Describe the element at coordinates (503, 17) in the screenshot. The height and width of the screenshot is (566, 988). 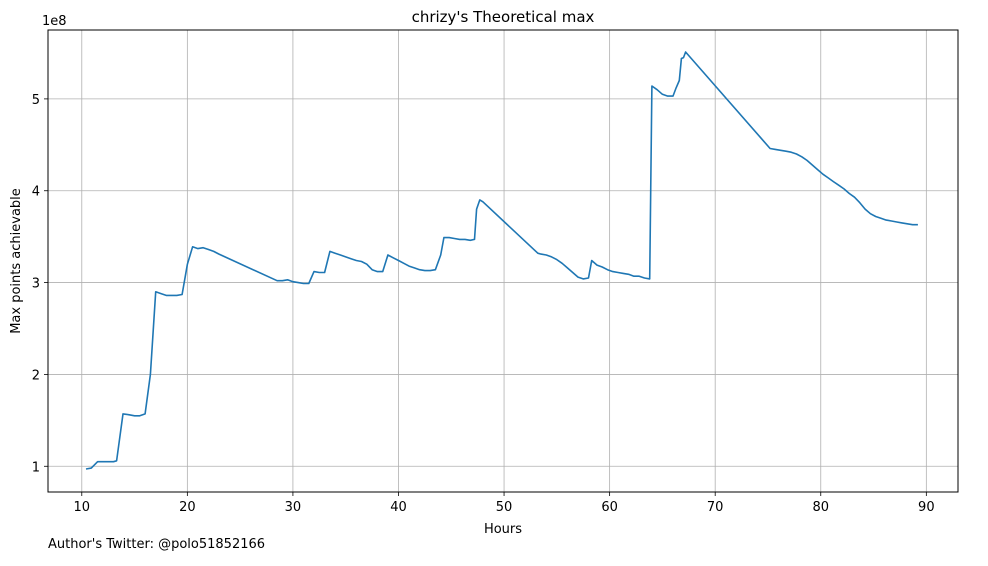
I see `chart-title: chrizy's Theoretical max` at that location.